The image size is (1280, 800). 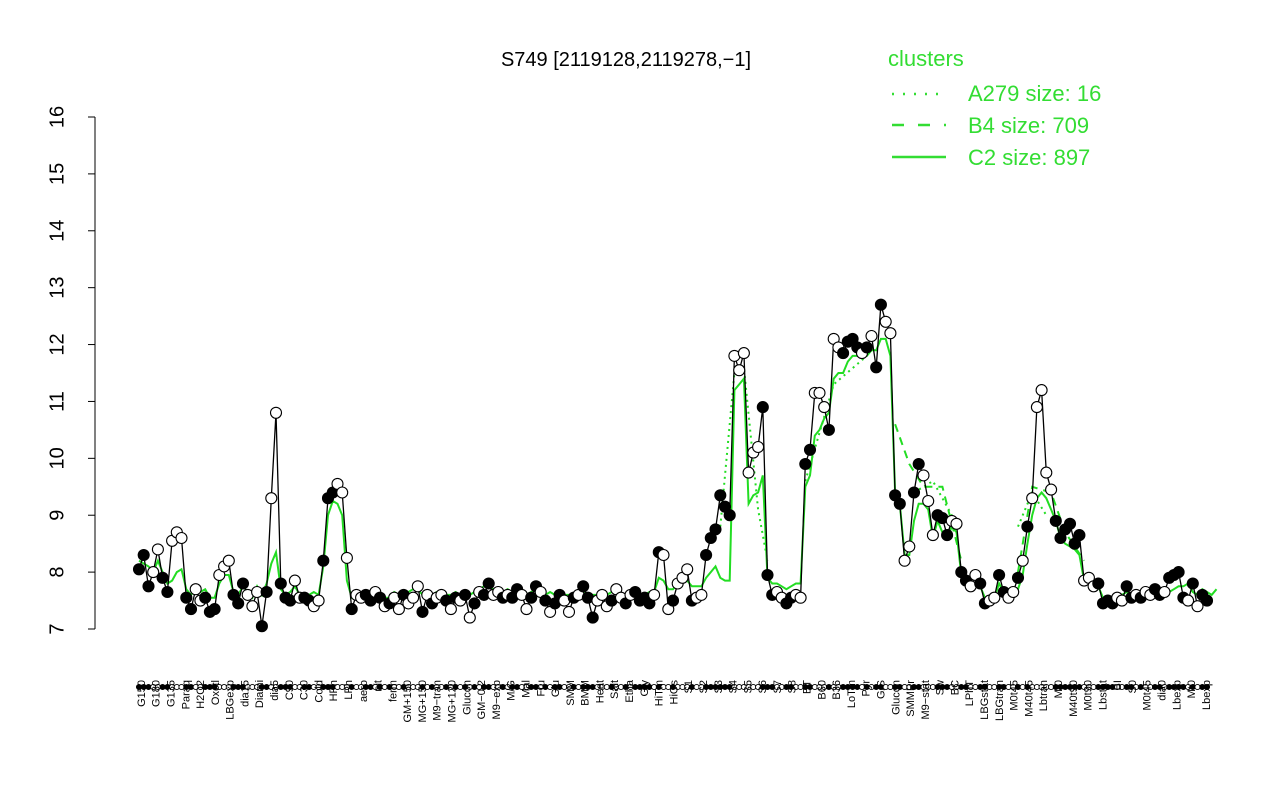 I want to click on x-tick-label: BMM, so click(x=586, y=693).